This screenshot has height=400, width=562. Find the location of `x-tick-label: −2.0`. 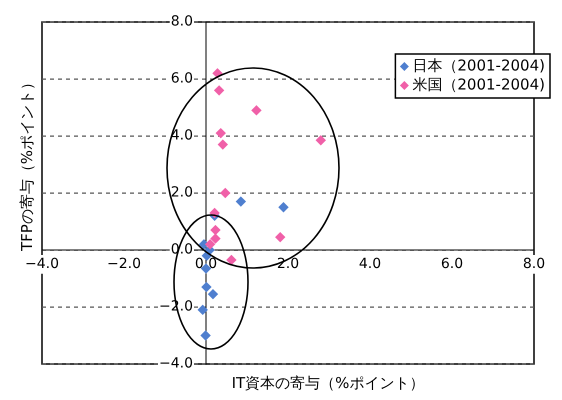

x-tick-label: −2.0 is located at coordinates (124, 264).